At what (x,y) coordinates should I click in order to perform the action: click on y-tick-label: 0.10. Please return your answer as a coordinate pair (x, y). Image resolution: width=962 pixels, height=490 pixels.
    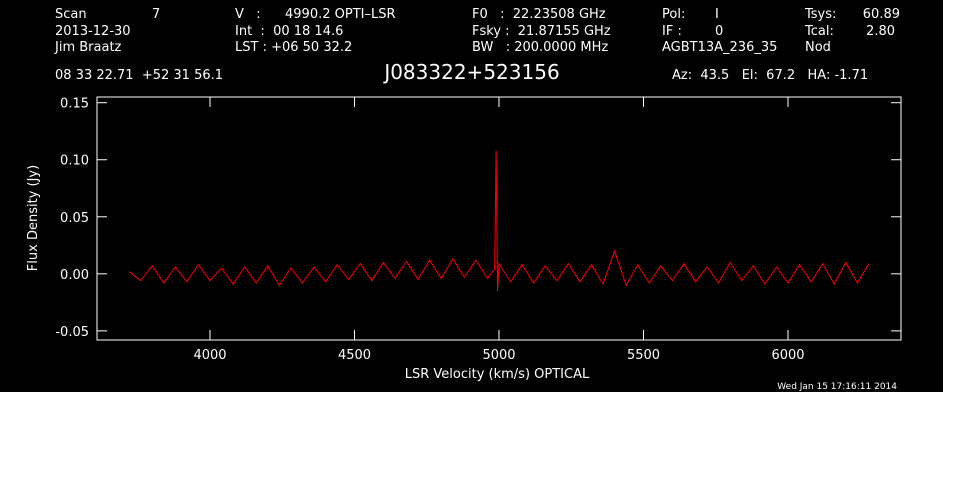
    Looking at the image, I should click on (74, 161).